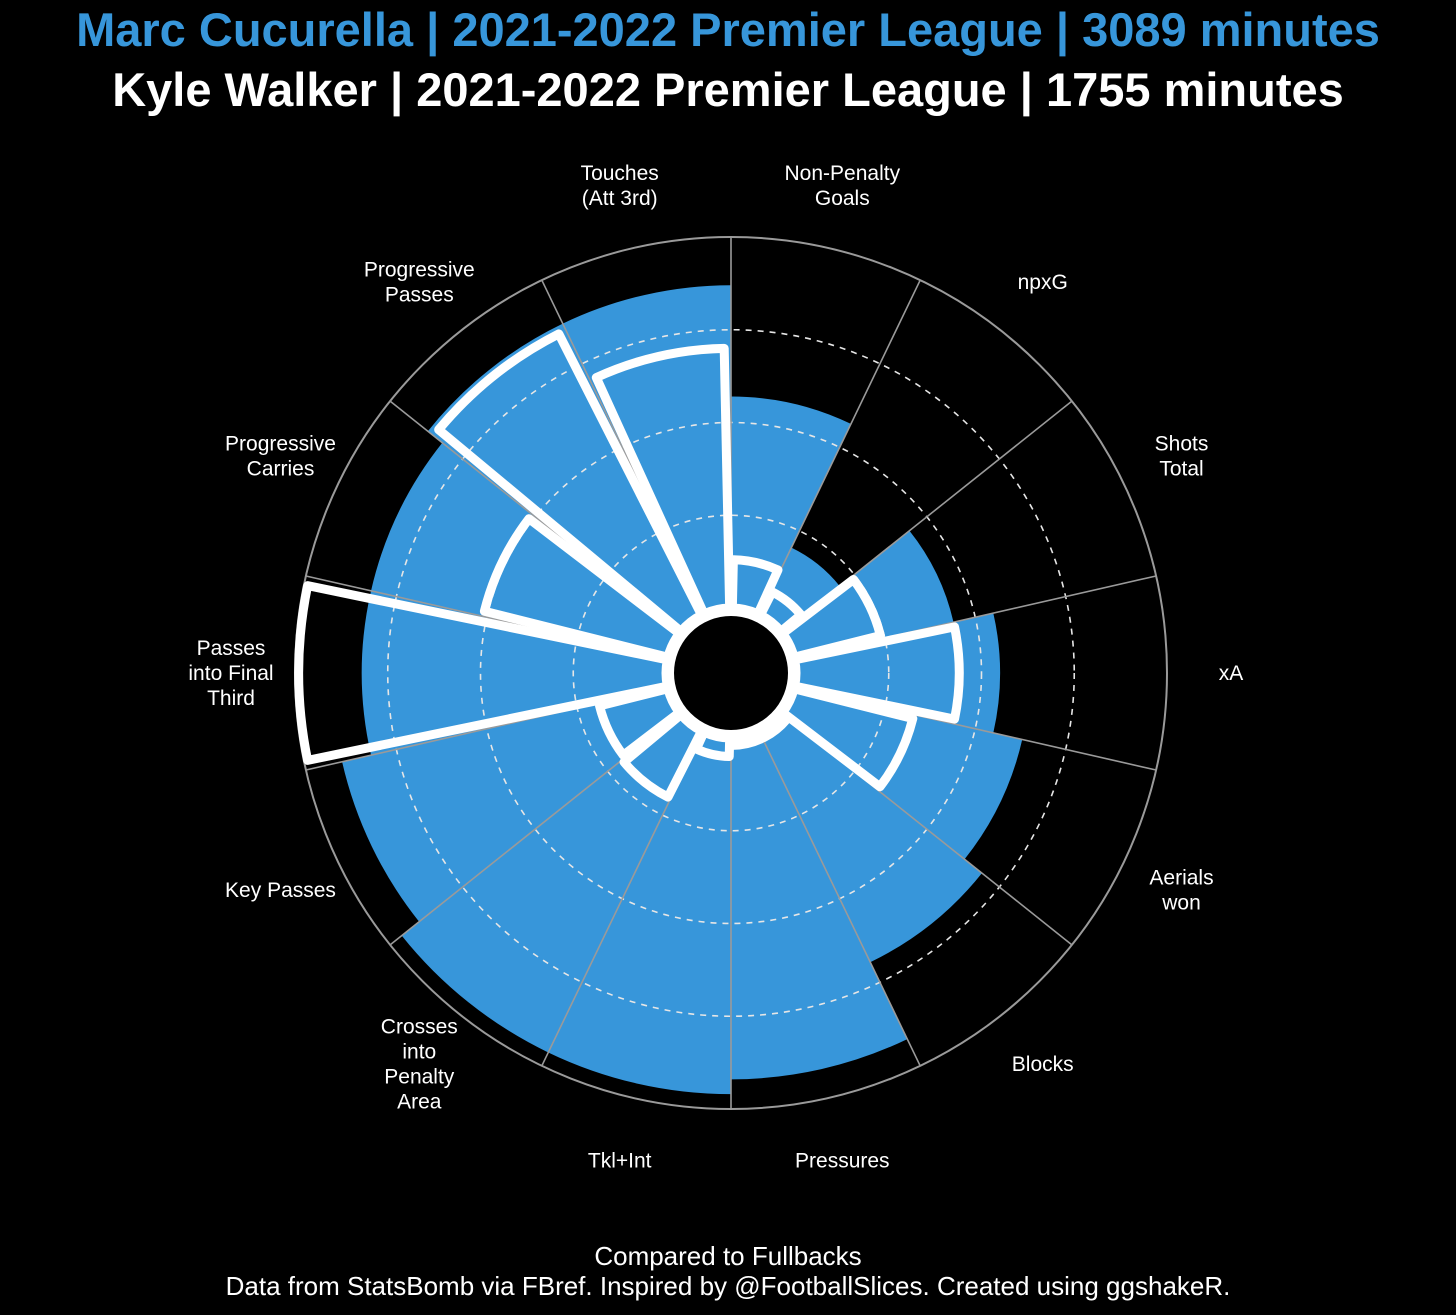 The height and width of the screenshot is (1315, 1456). Describe the element at coordinates (1181, 902) in the screenshot. I see `category-label-line: won` at that location.